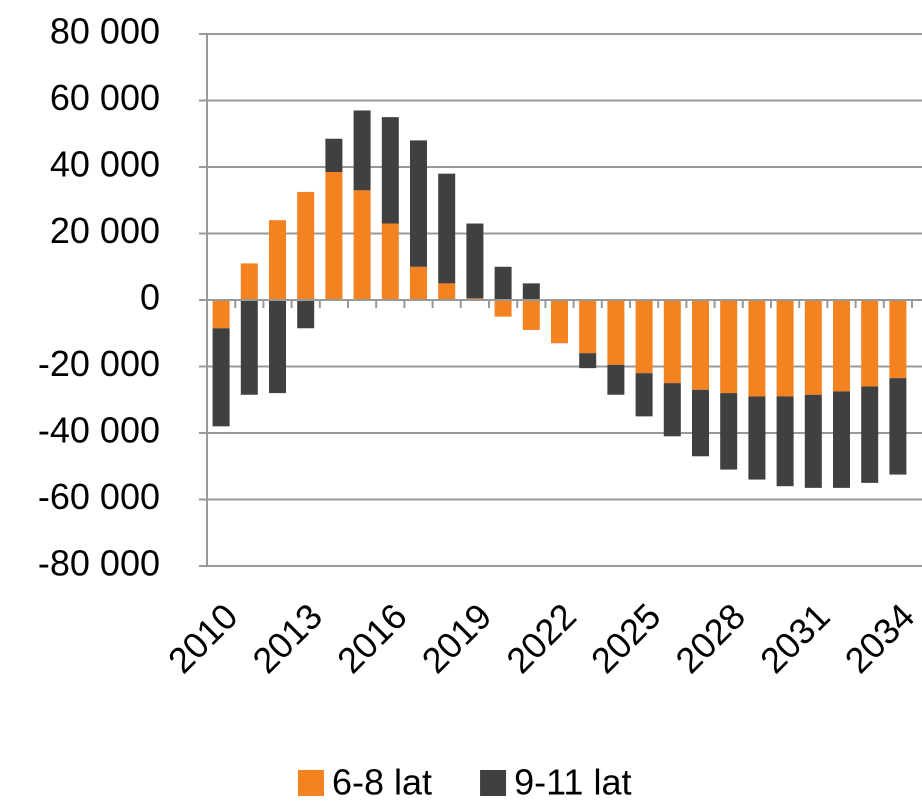  Describe the element at coordinates (372, 638) in the screenshot. I see `x-tick-label: 2016` at that location.